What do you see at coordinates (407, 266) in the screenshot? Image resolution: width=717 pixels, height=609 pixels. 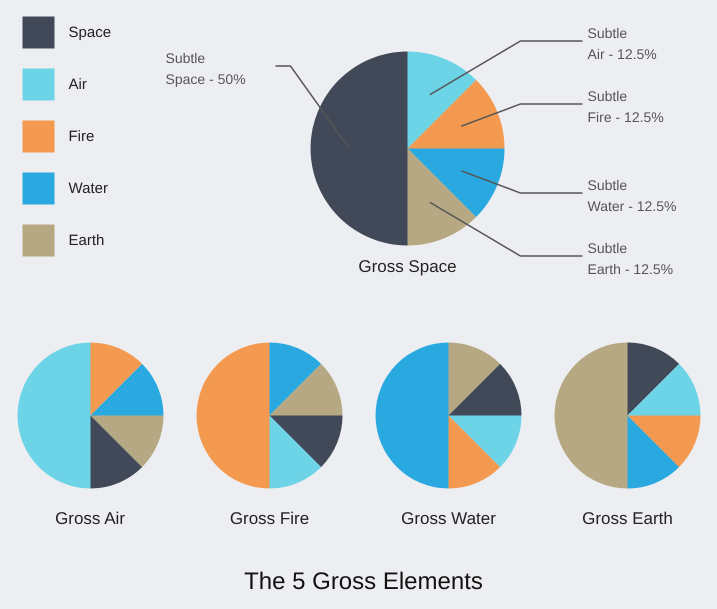 I see `text: Gross Space` at bounding box center [407, 266].